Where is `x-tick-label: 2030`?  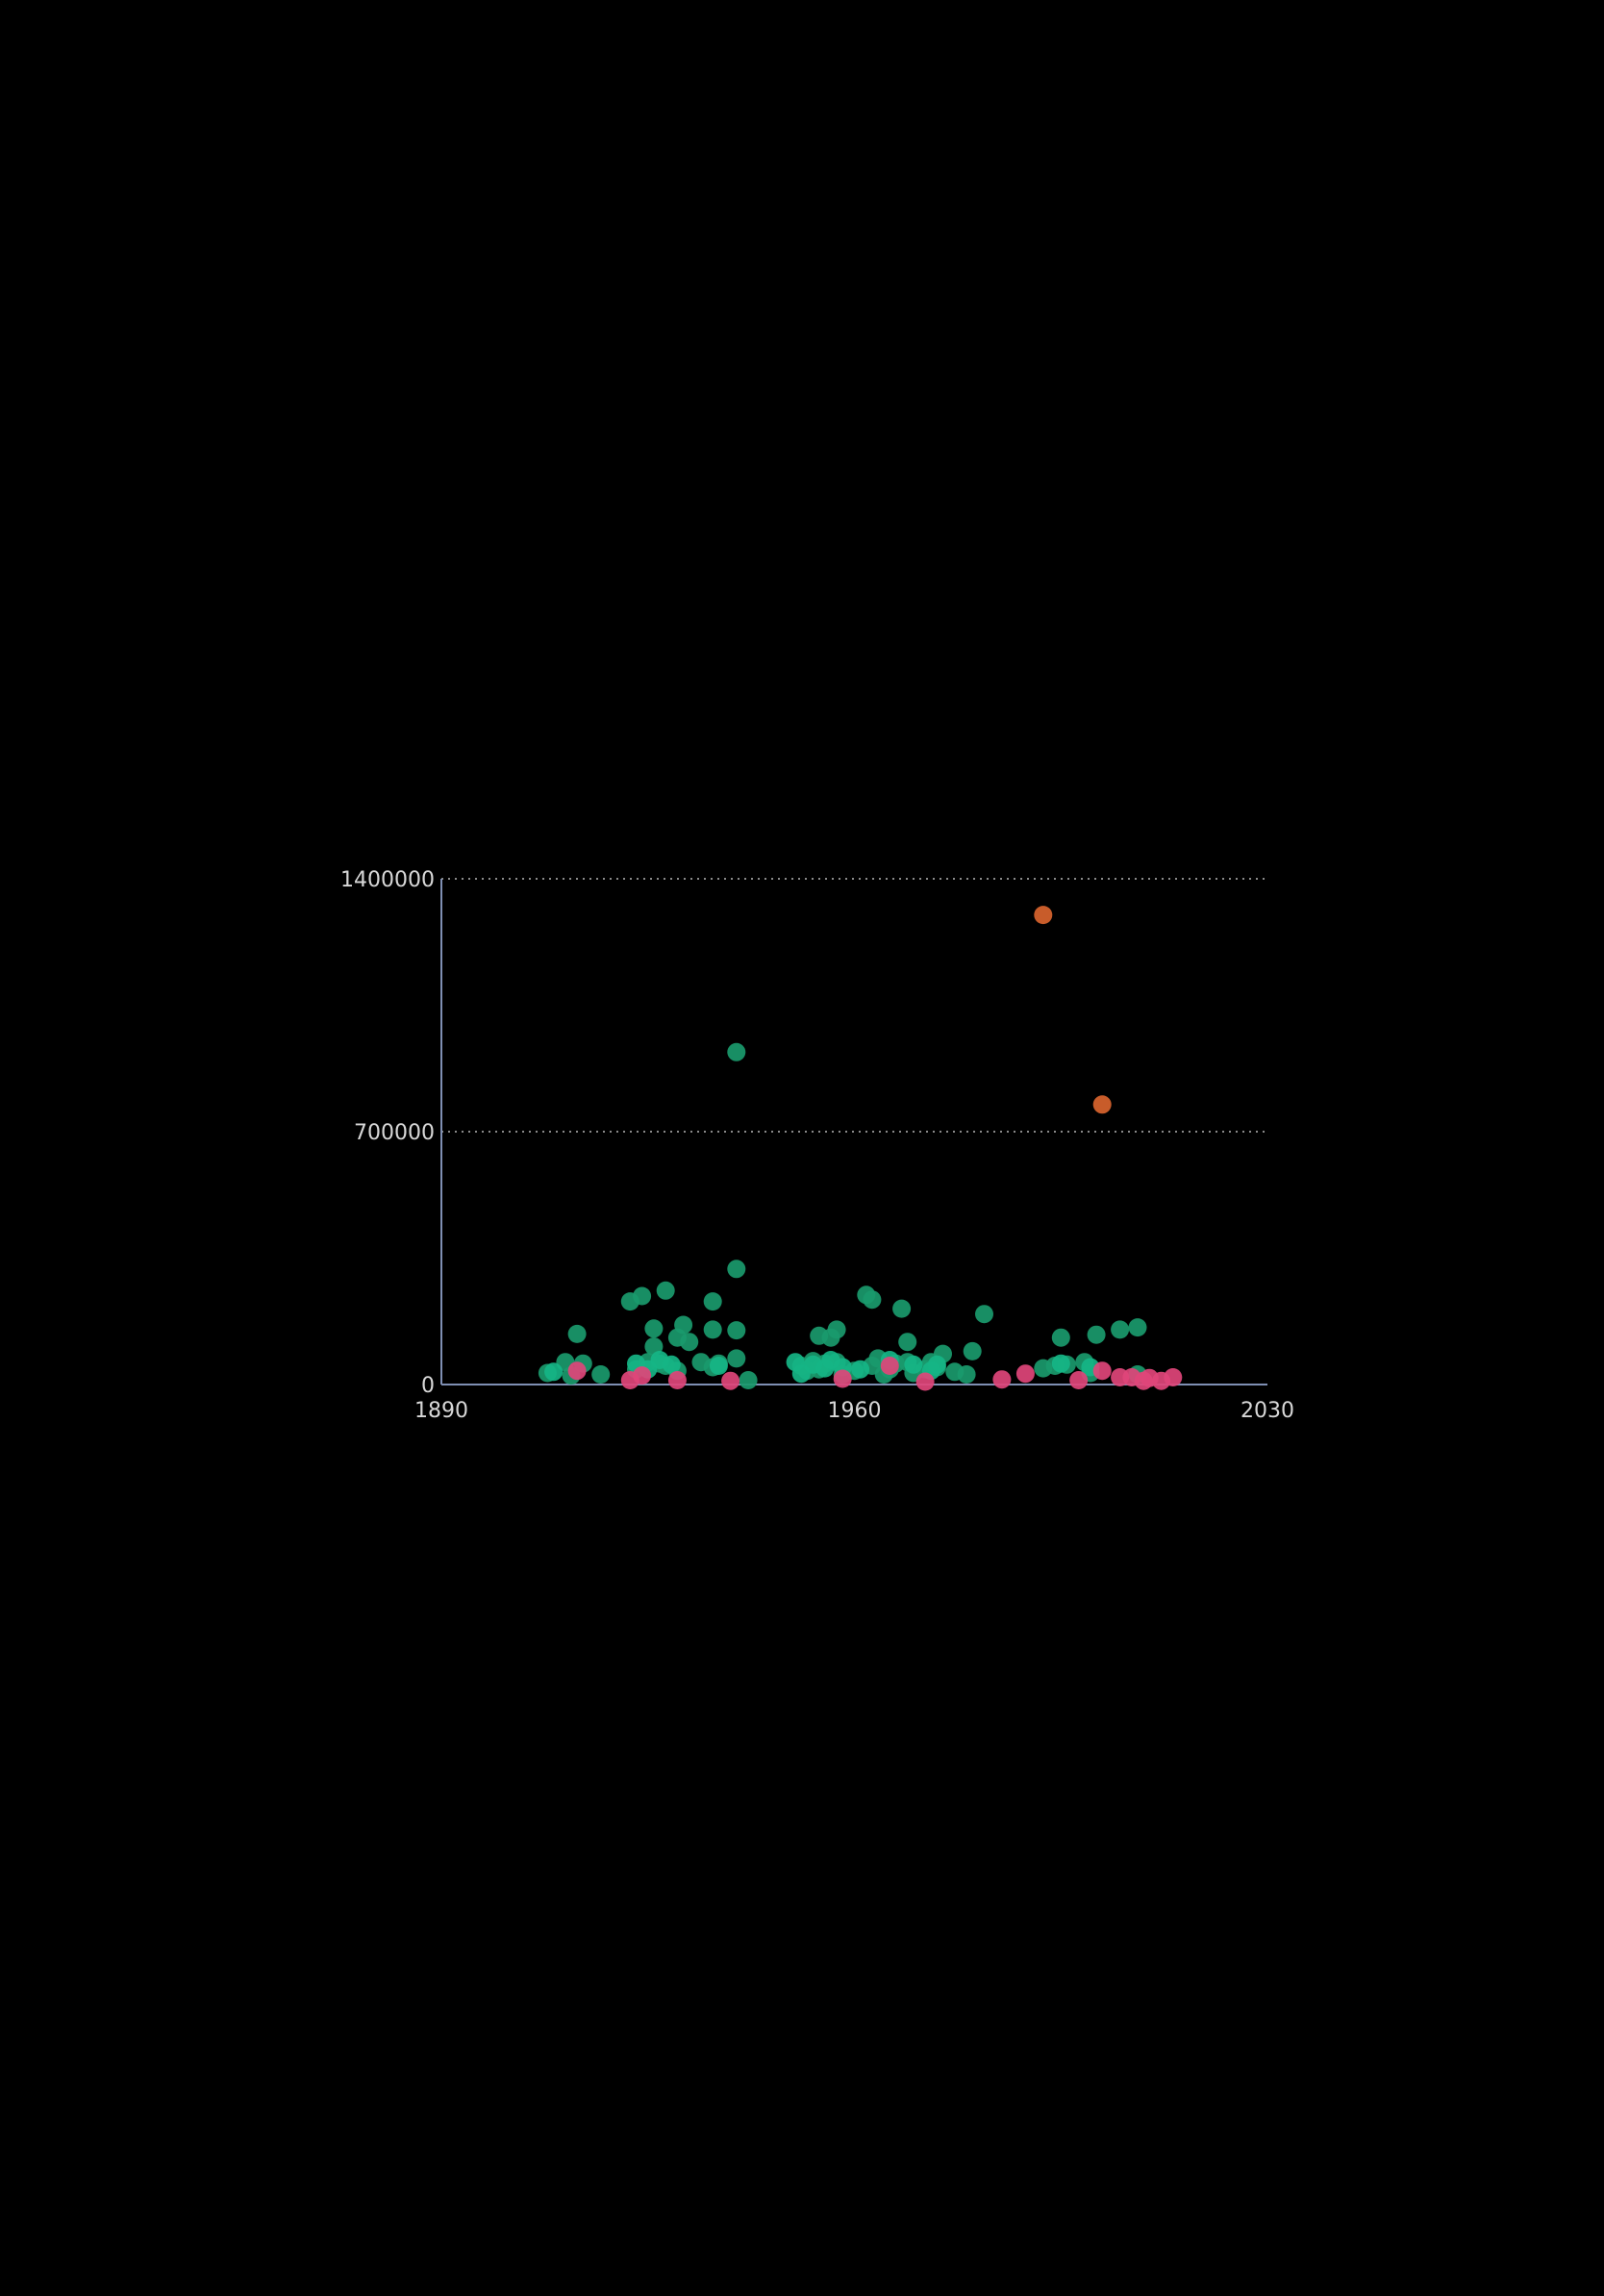
x-tick-label: 2030 is located at coordinates (1267, 1411).